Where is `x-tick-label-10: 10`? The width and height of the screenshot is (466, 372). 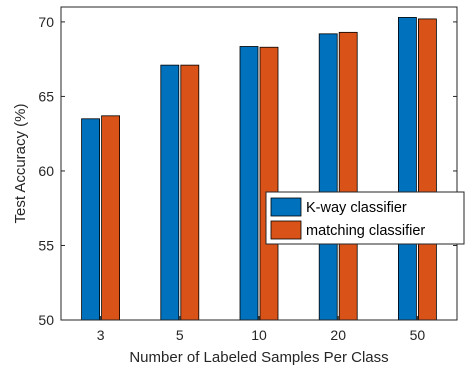
x-tick-label-10: 10 is located at coordinates (259, 335).